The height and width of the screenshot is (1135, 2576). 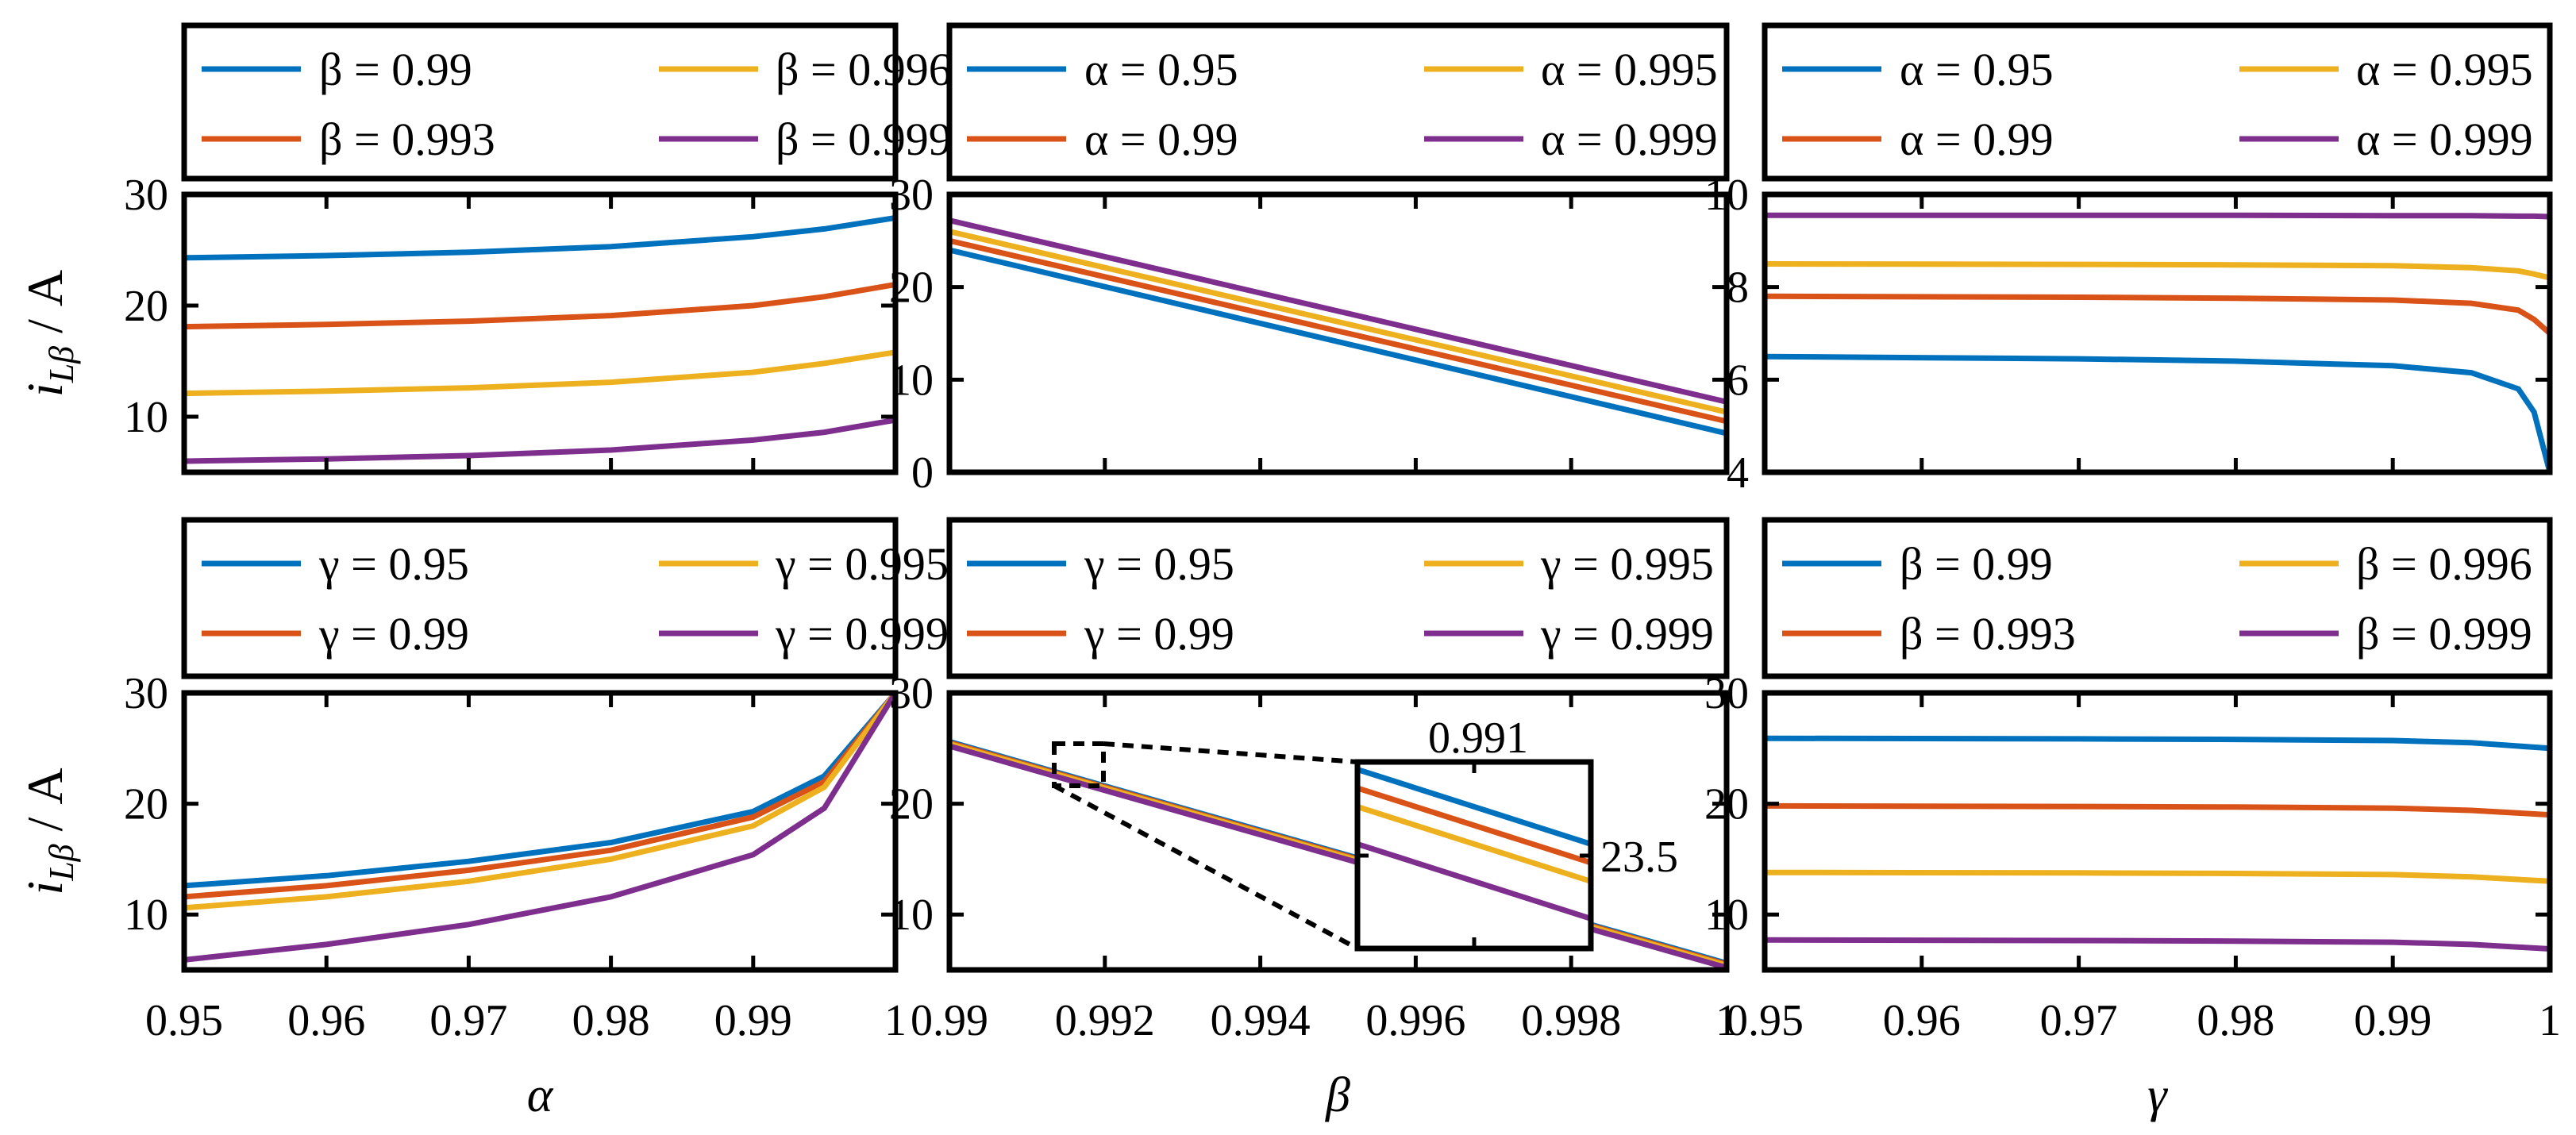 I want to click on y-tick-label: 8, so click(x=1738, y=288).